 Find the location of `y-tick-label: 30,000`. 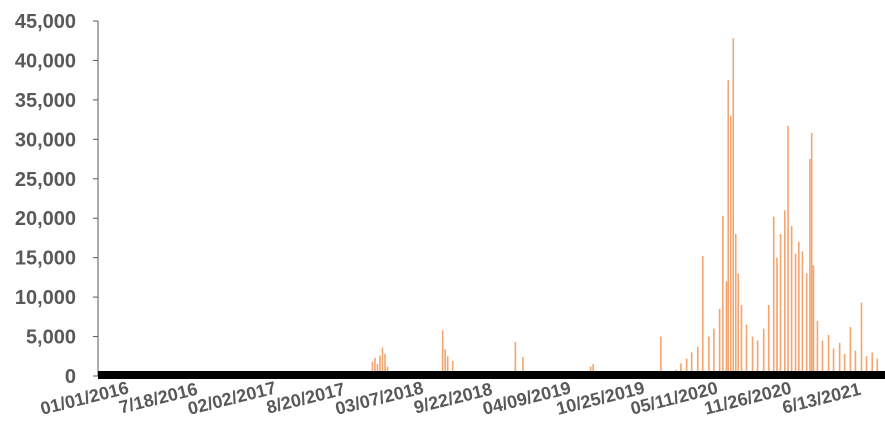

y-tick-label: 30,000 is located at coordinates (45, 140).